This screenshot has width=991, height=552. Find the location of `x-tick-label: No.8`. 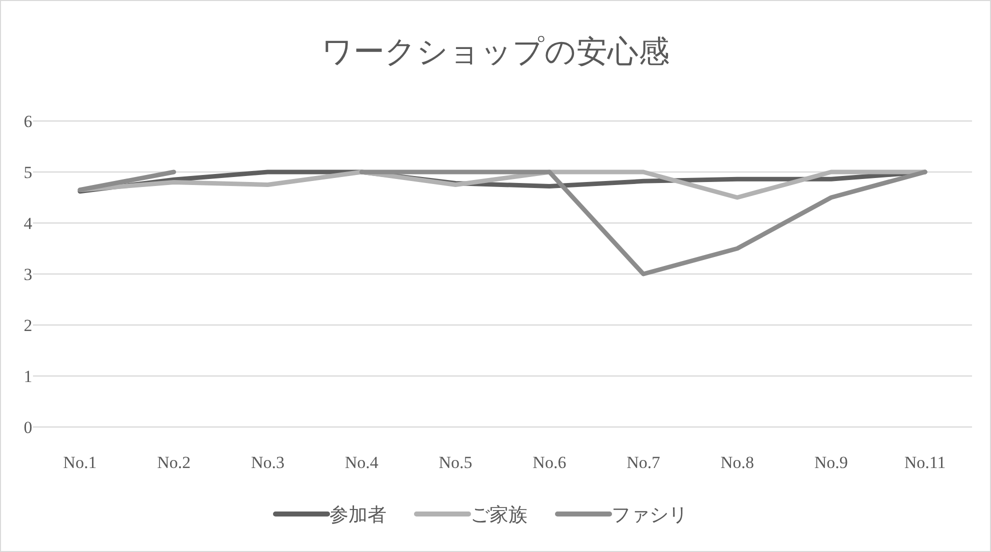

x-tick-label: No.8 is located at coordinates (737, 462).